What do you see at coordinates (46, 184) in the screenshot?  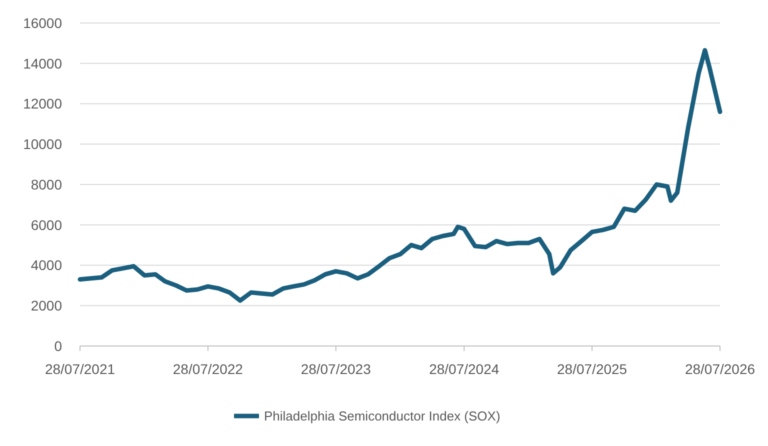 I see `y-tick-label: 8000` at bounding box center [46, 184].